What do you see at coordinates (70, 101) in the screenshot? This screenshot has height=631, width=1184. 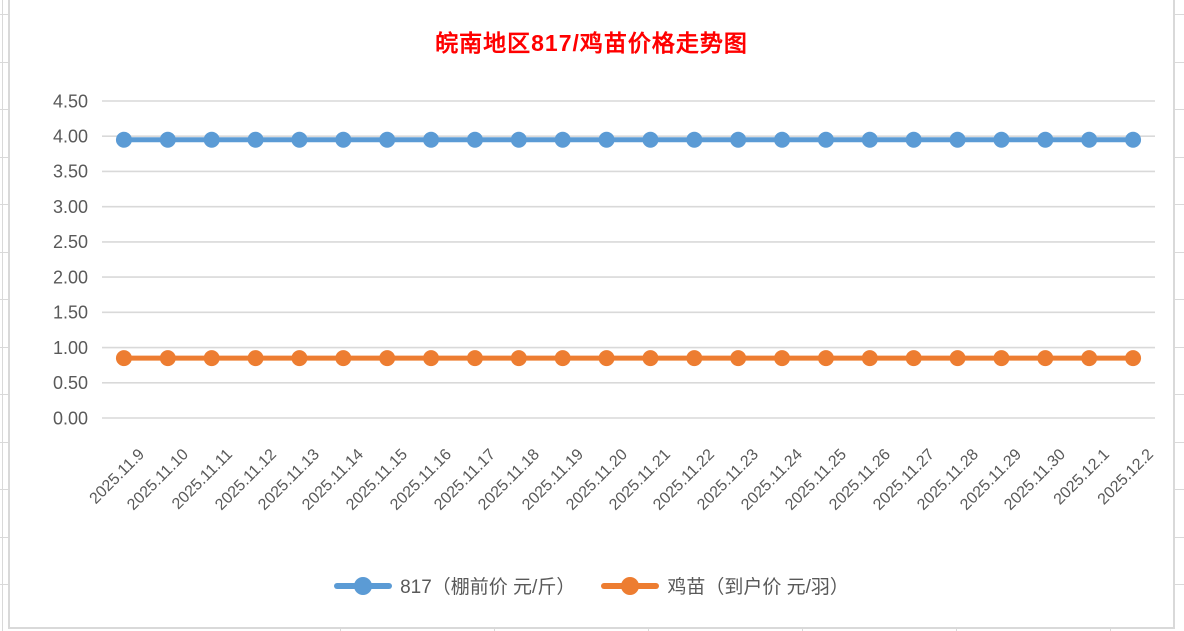 I see `y-axis-tick-label: 4.50` at bounding box center [70, 101].